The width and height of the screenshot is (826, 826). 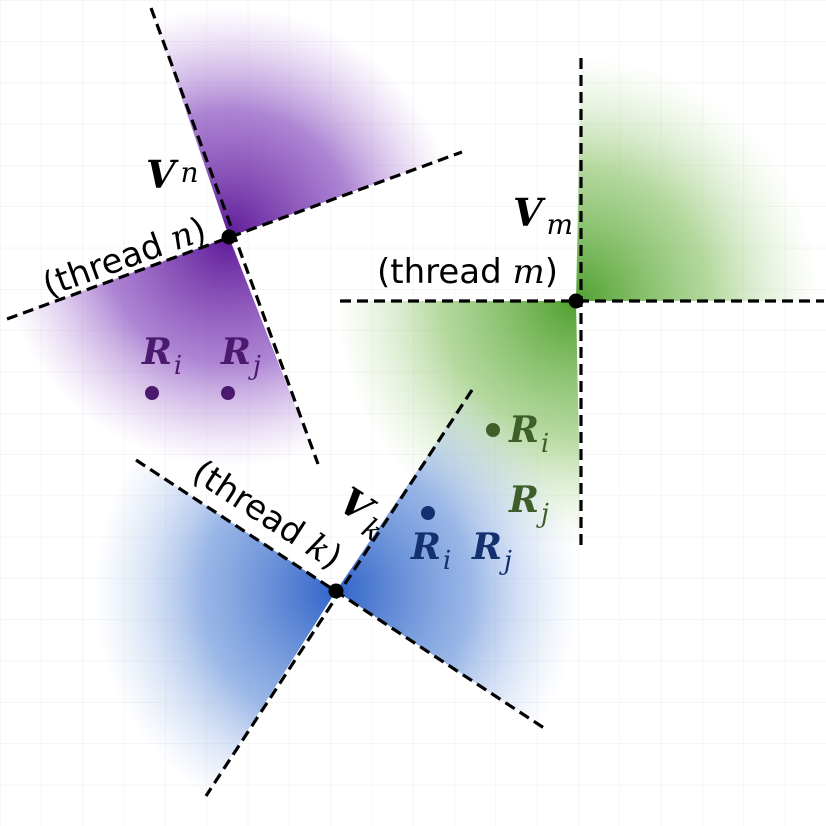 What do you see at coordinates (430, 551) in the screenshot?
I see `blue-point-i-label: Ri` at bounding box center [430, 551].